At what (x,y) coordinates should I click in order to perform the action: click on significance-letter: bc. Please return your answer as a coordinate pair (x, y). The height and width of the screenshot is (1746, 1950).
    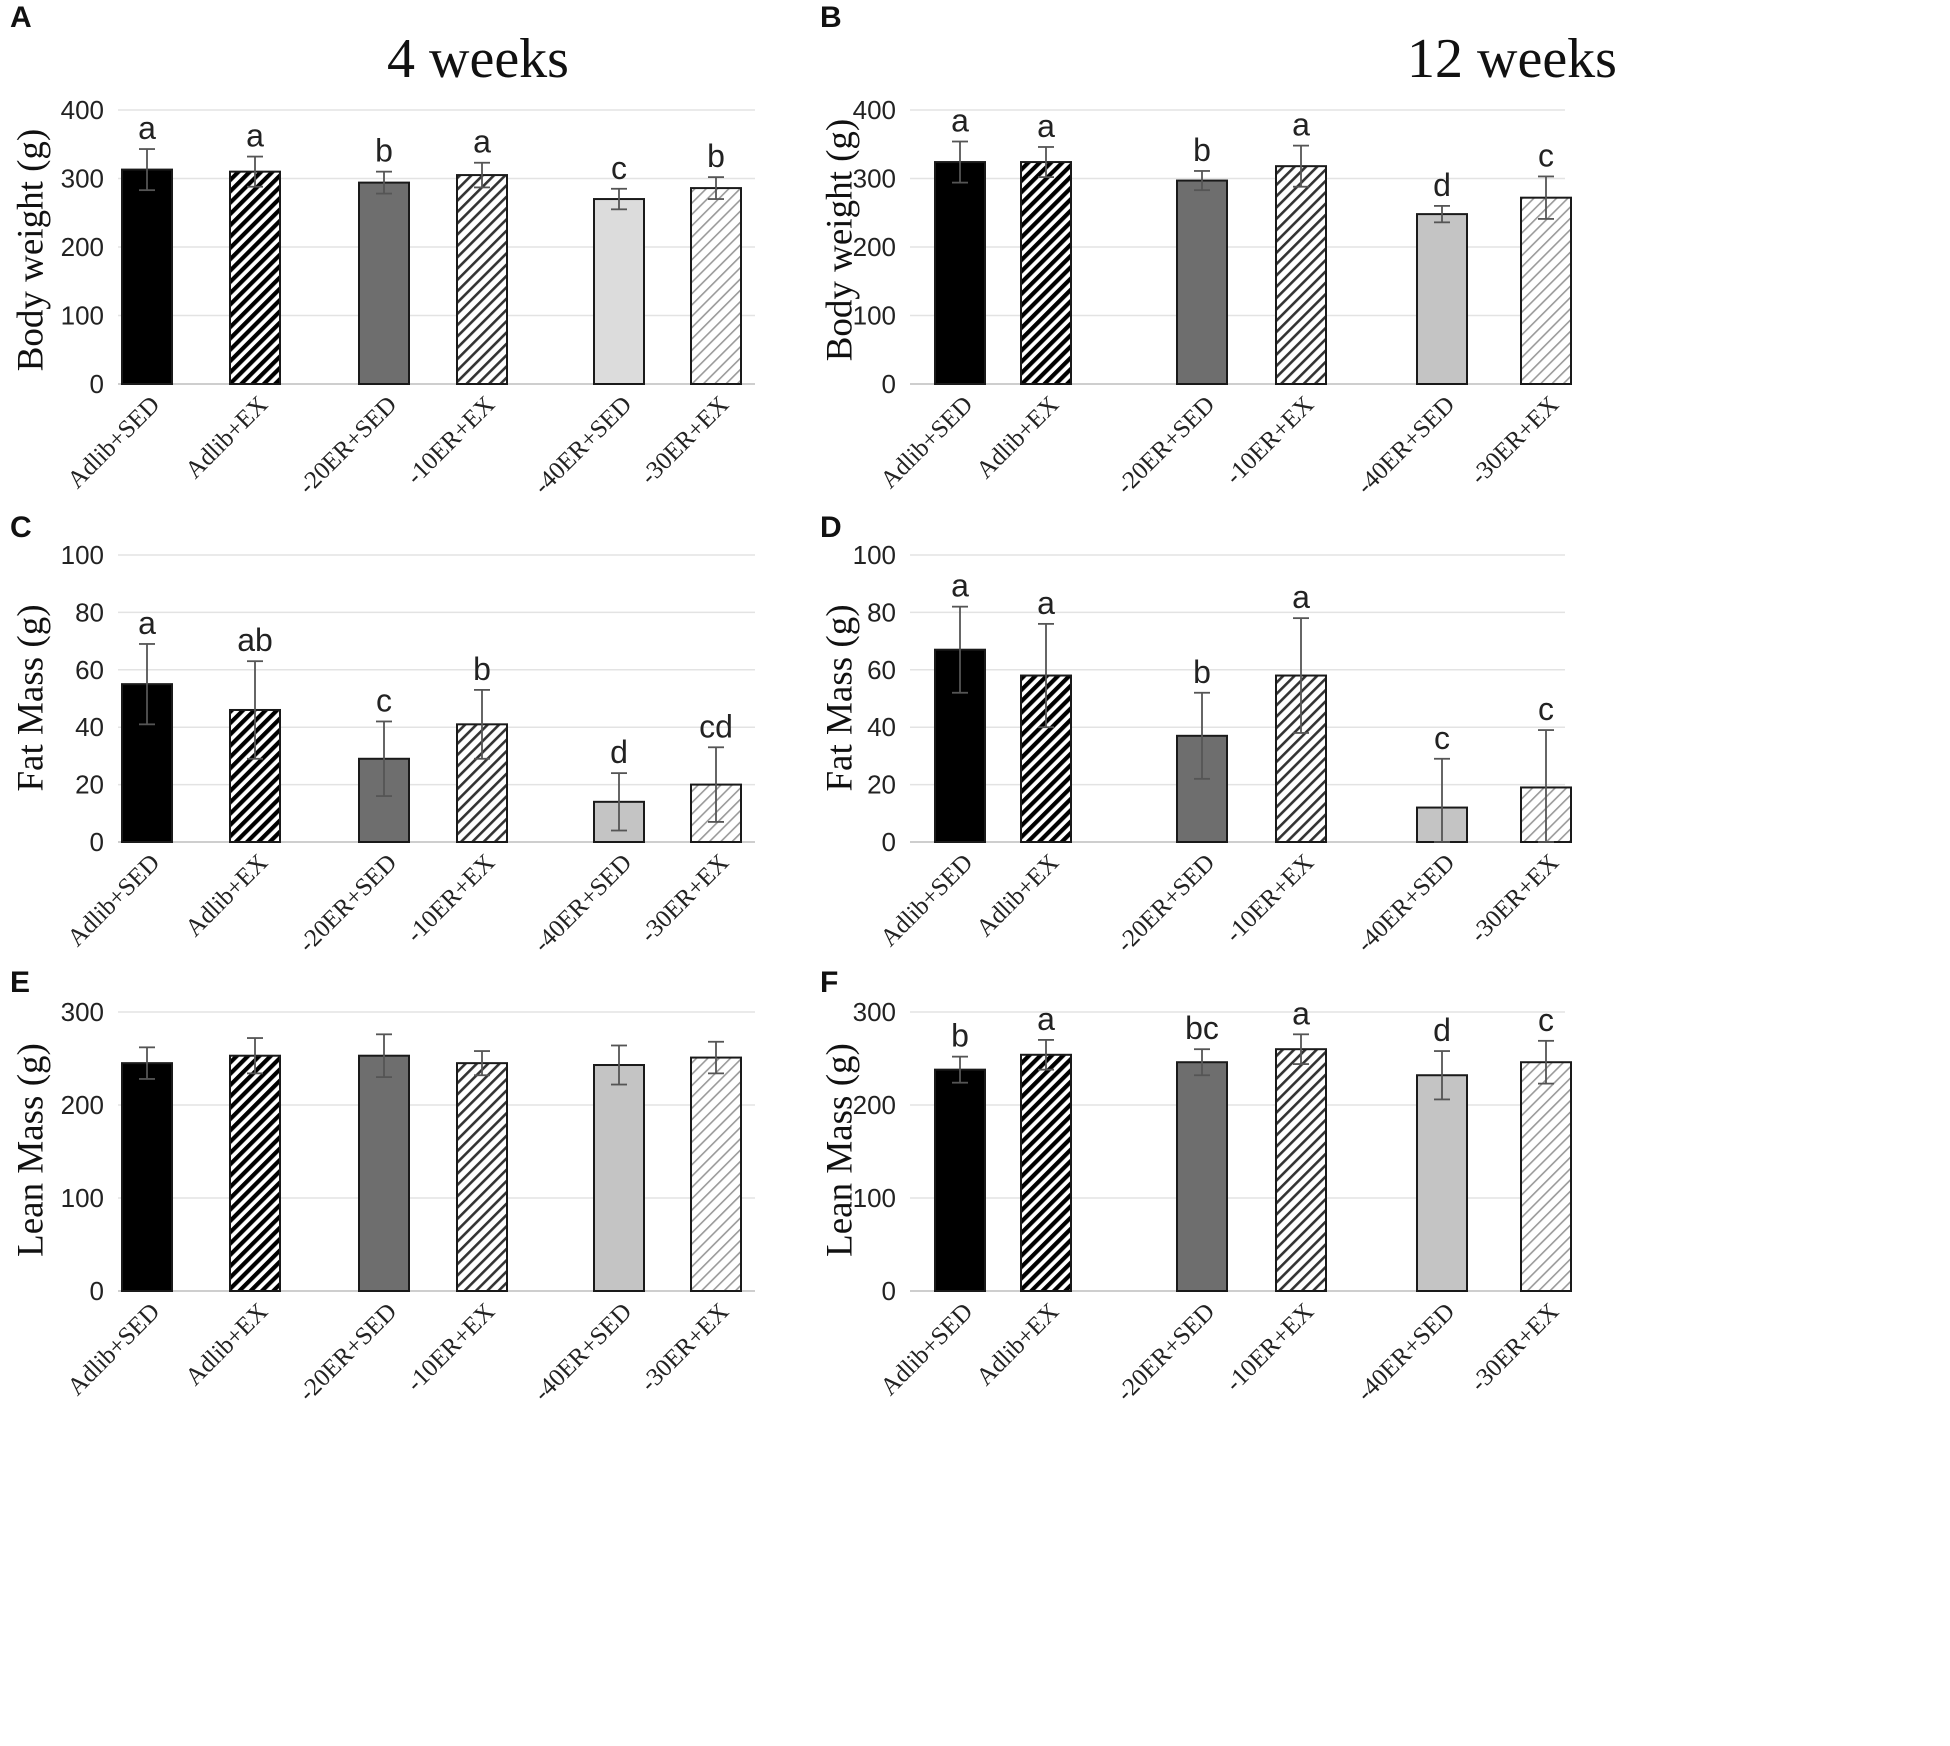
    Looking at the image, I should click on (1202, 1028).